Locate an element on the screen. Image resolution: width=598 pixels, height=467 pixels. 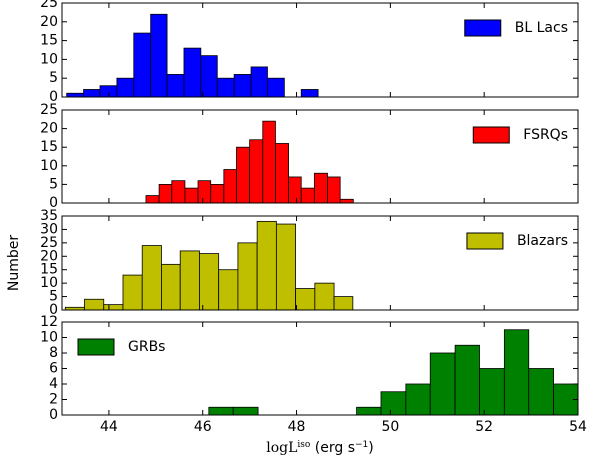
y-tick-label: 8 is located at coordinates (53, 353).